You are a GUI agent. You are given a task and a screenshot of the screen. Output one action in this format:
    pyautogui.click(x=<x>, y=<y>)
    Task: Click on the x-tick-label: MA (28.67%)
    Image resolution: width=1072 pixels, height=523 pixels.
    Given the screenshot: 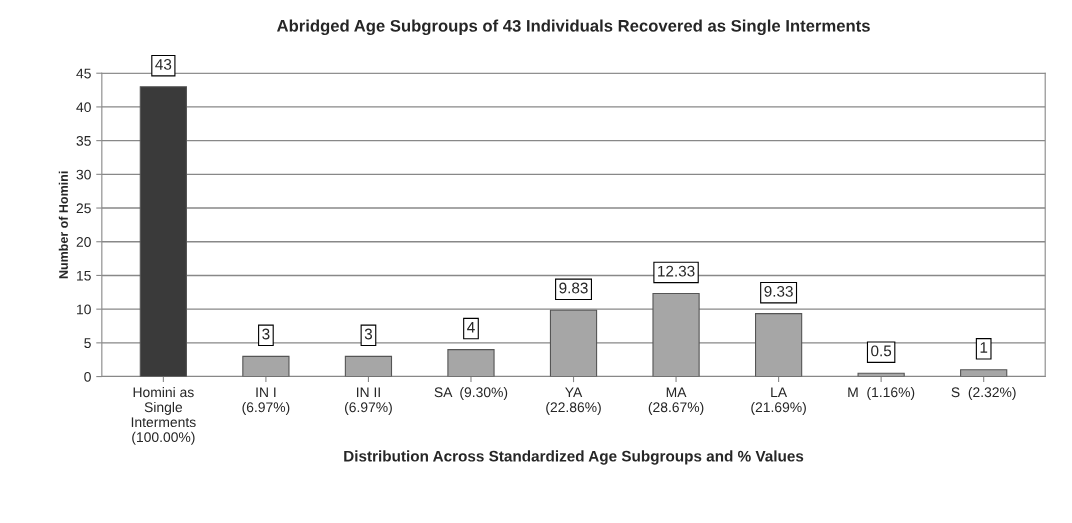 What is the action you would take?
    pyautogui.click(x=676, y=401)
    